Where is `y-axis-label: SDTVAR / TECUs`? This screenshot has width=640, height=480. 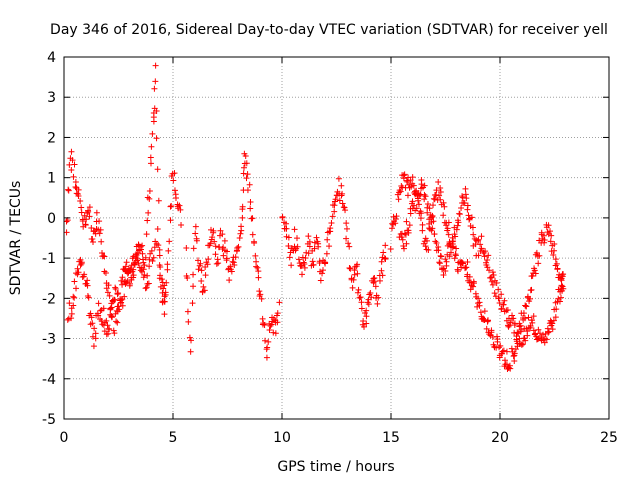 y-axis-label: SDTVAR / TECUs is located at coordinates (16, 238).